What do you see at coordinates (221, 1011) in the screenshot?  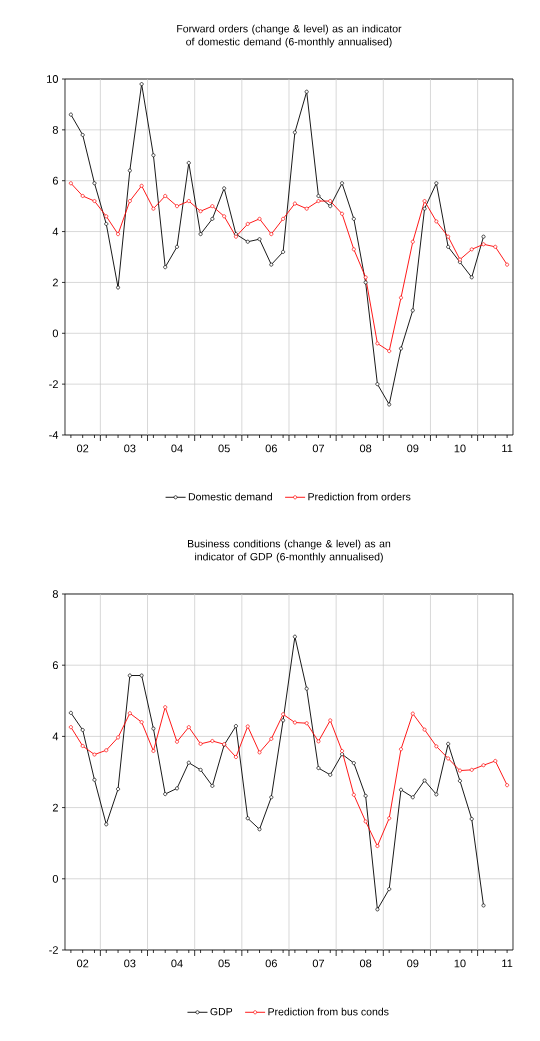 I see `legend-label: GDP` at bounding box center [221, 1011].